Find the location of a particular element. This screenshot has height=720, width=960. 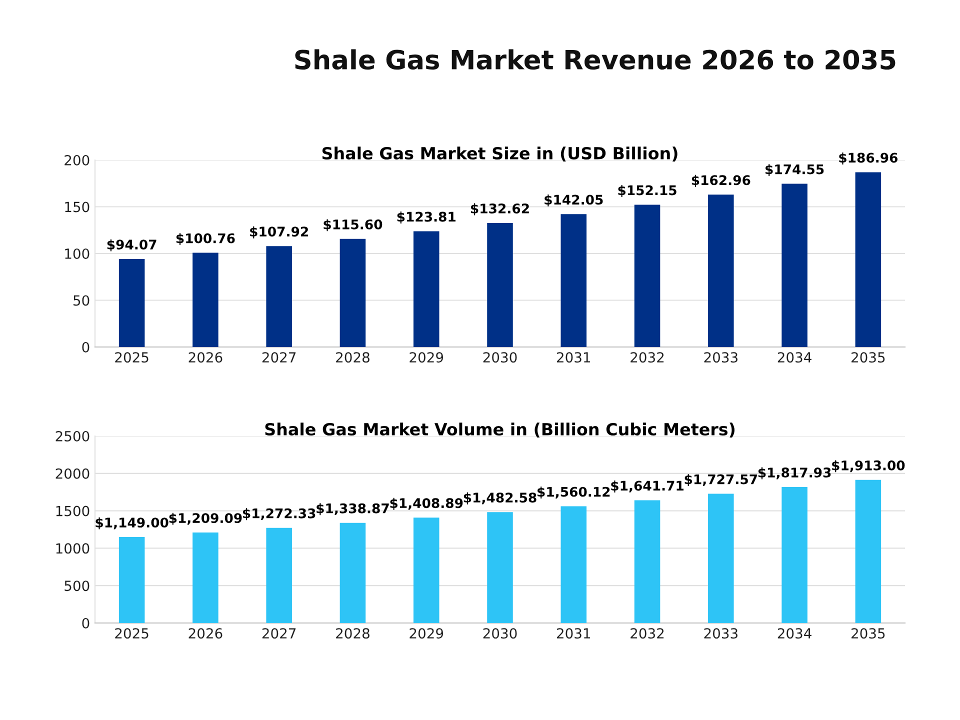

data-label: $1,209.09 is located at coordinates (205, 518).